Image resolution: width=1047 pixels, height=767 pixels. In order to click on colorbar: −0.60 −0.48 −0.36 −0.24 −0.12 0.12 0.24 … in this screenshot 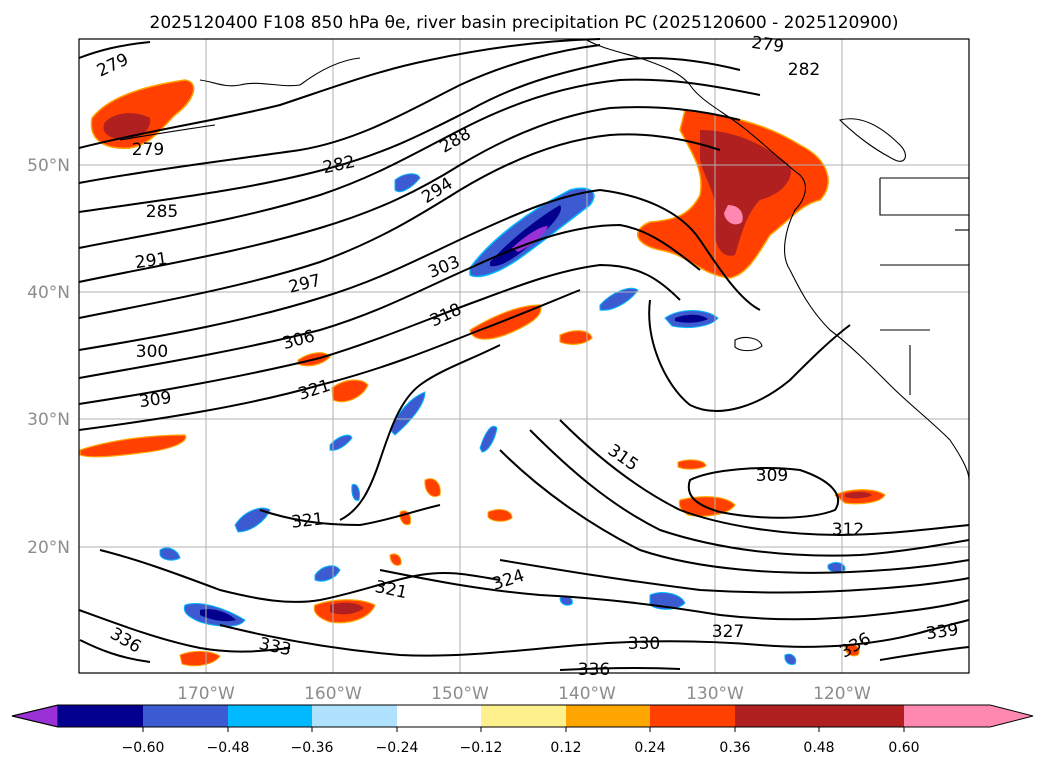, I will do `click(522, 730)`.